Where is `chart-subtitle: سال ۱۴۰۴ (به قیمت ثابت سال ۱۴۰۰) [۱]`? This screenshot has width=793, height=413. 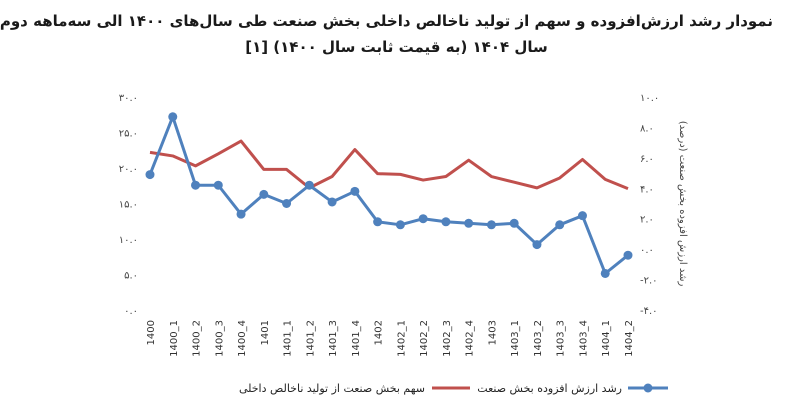 chart-subtitle: سال ۱۴۰۴ (به قیمت ثابت سال ۱۴۰۰) [۱] is located at coordinates (396, 47).